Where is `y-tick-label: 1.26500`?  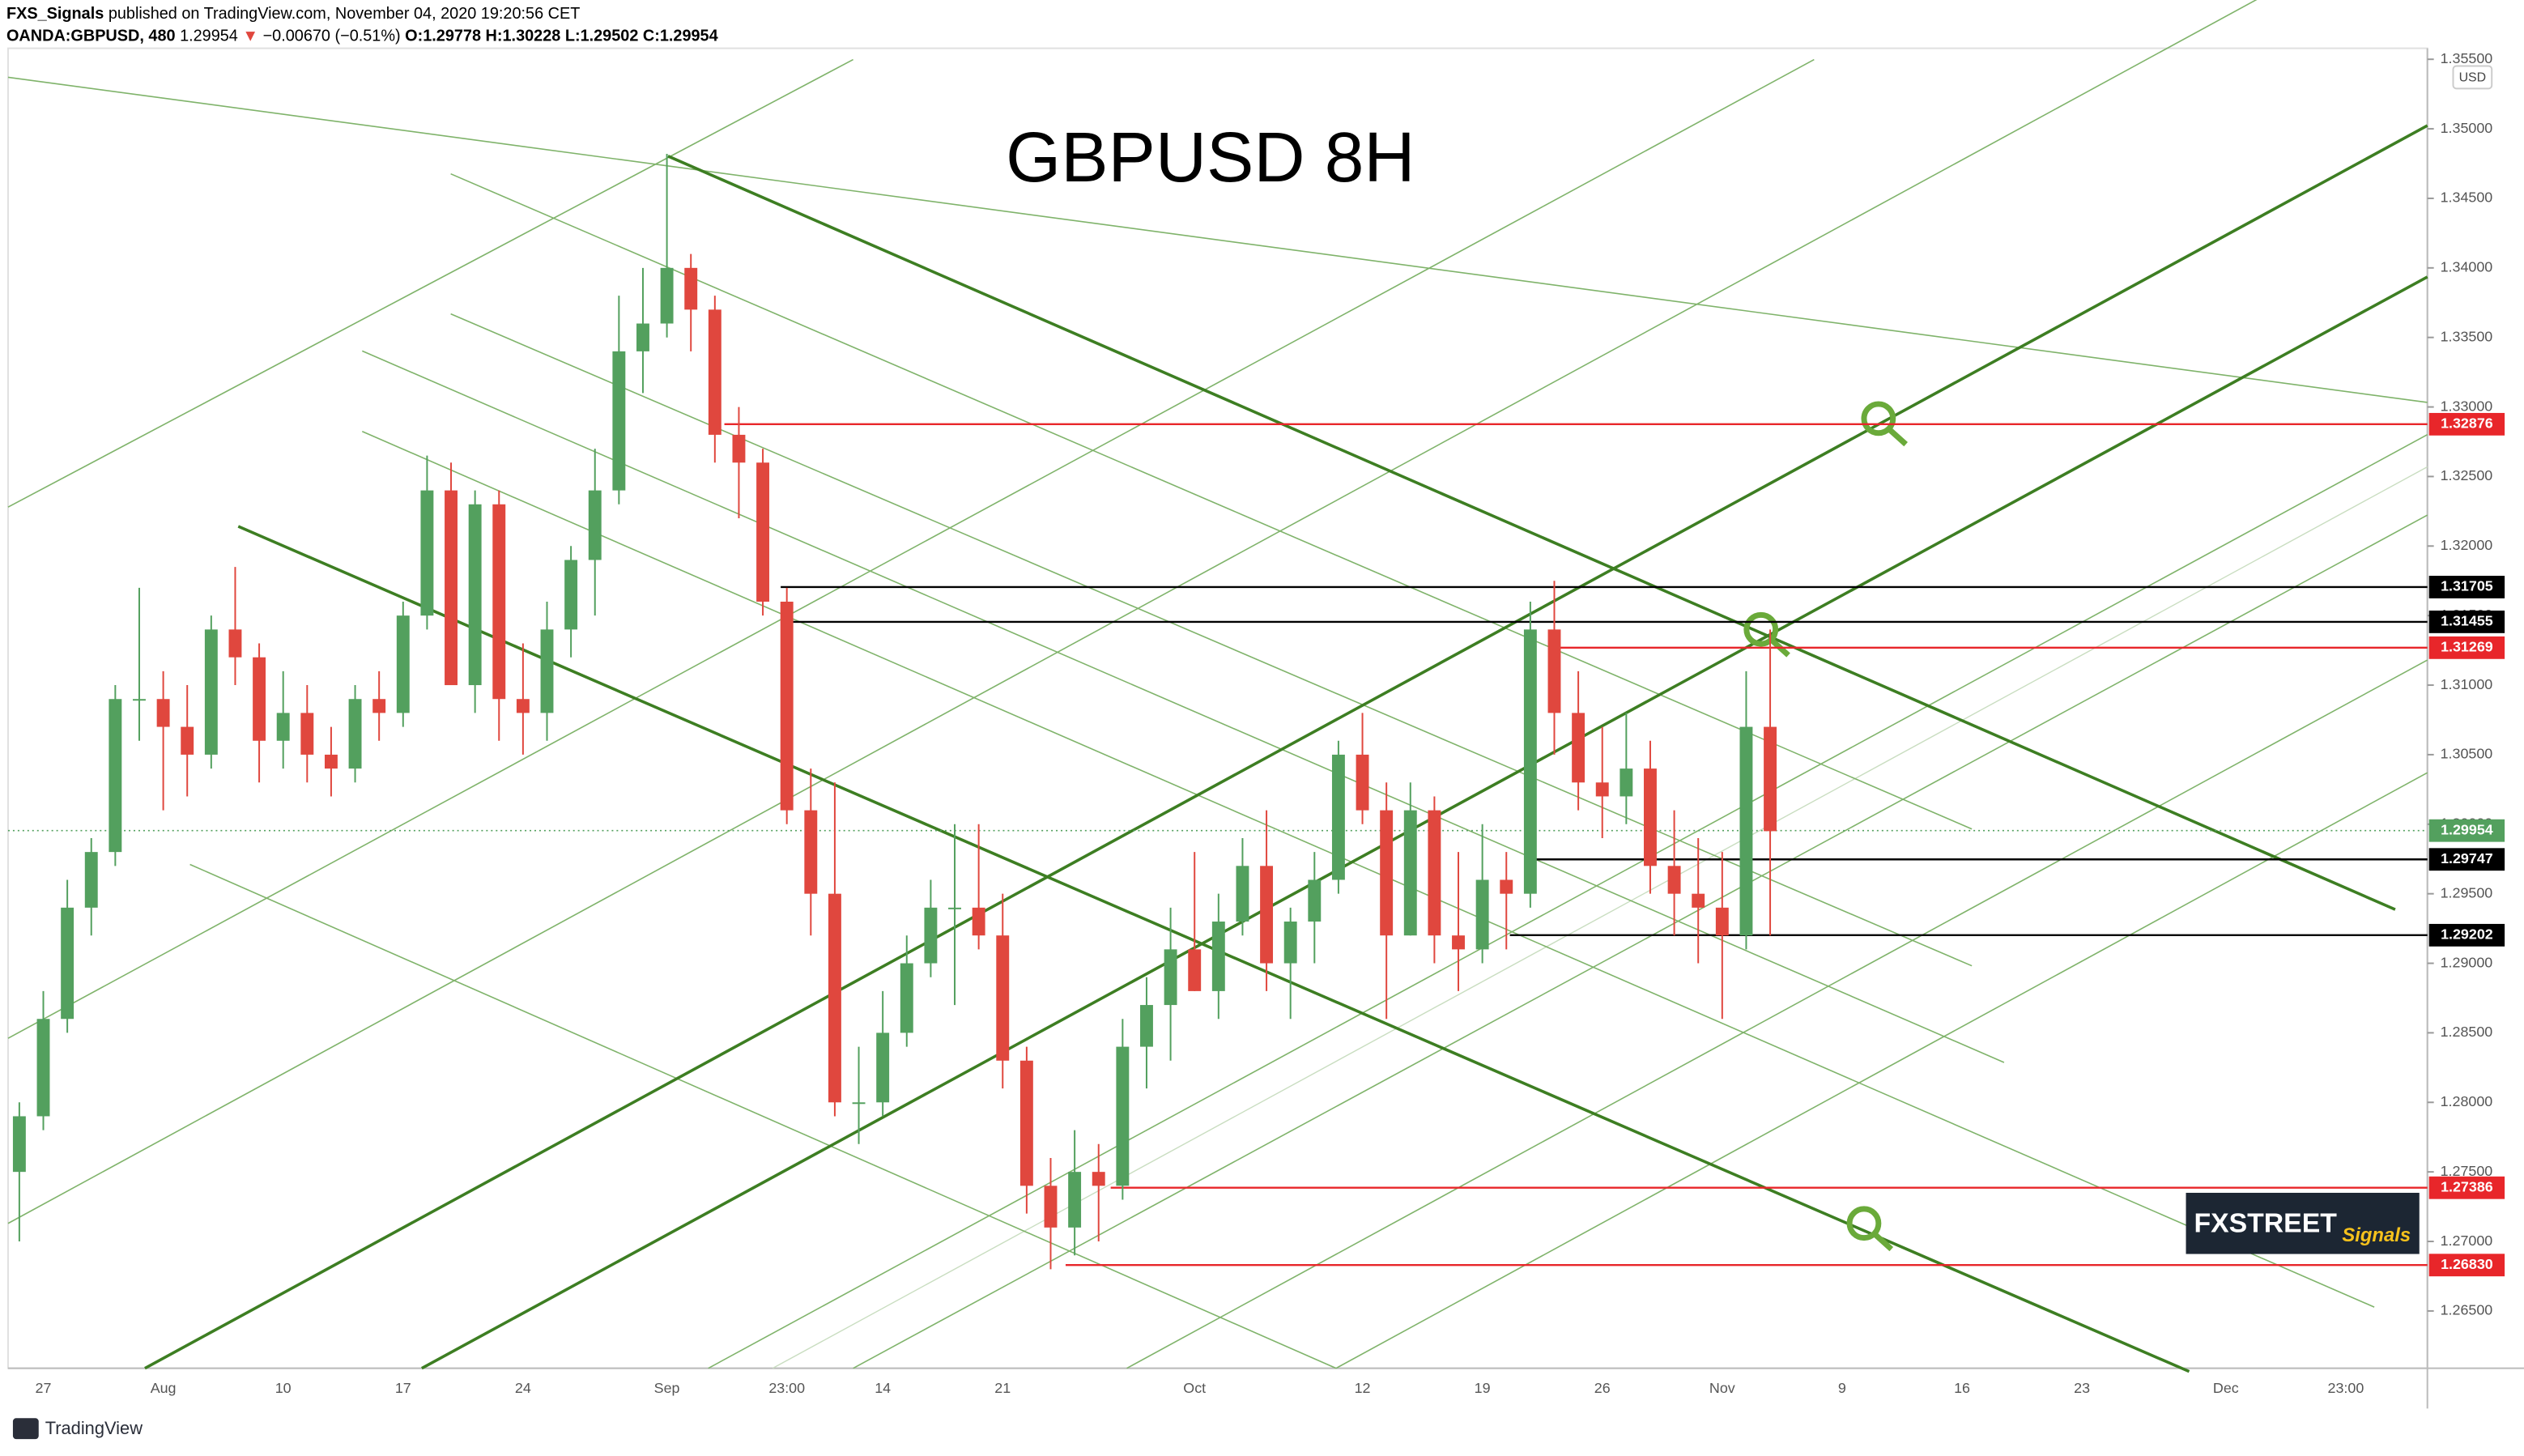
y-tick-label: 1.26500 is located at coordinates (2467, 1310).